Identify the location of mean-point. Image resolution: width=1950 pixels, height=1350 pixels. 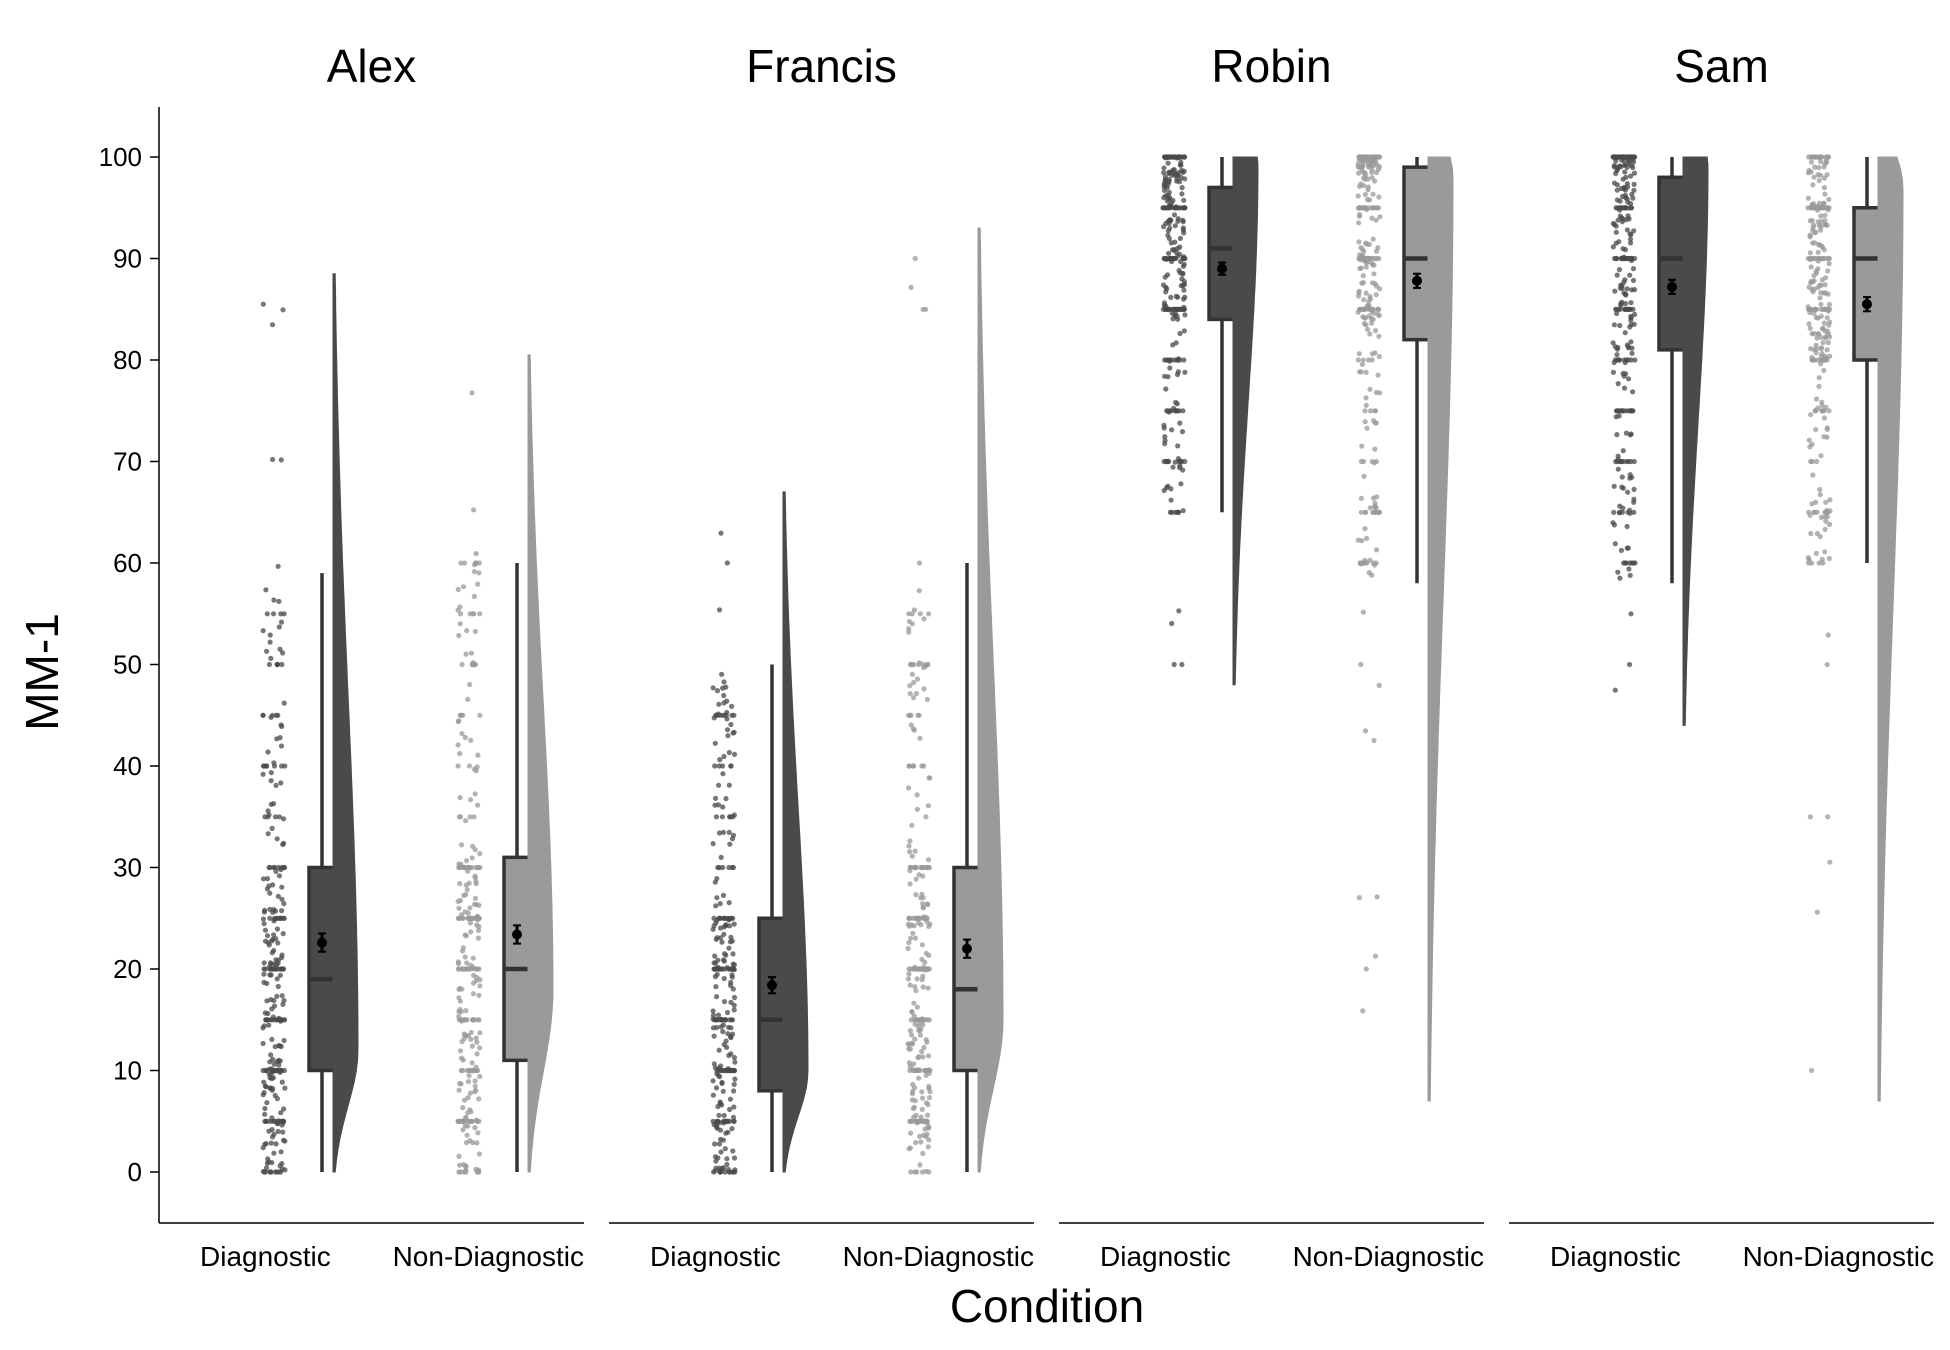
(1672, 286).